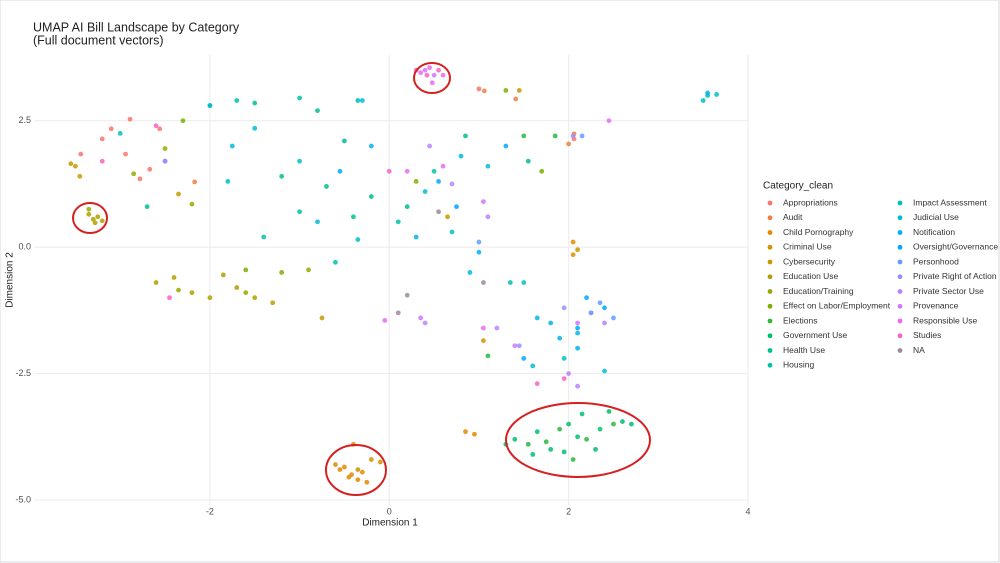 The width and height of the screenshot is (1000, 563). I want to click on highlight-circle, so click(356, 470).